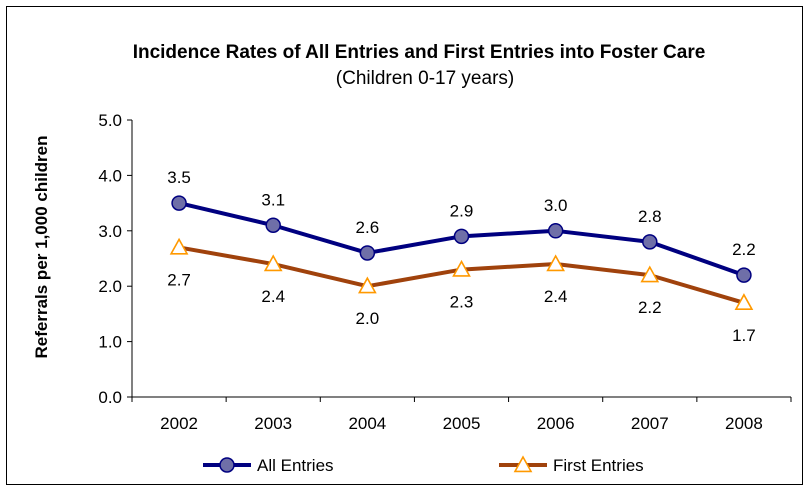 The width and height of the screenshot is (809, 487). Describe the element at coordinates (556, 205) in the screenshot. I see `data-label: 3.0` at that location.